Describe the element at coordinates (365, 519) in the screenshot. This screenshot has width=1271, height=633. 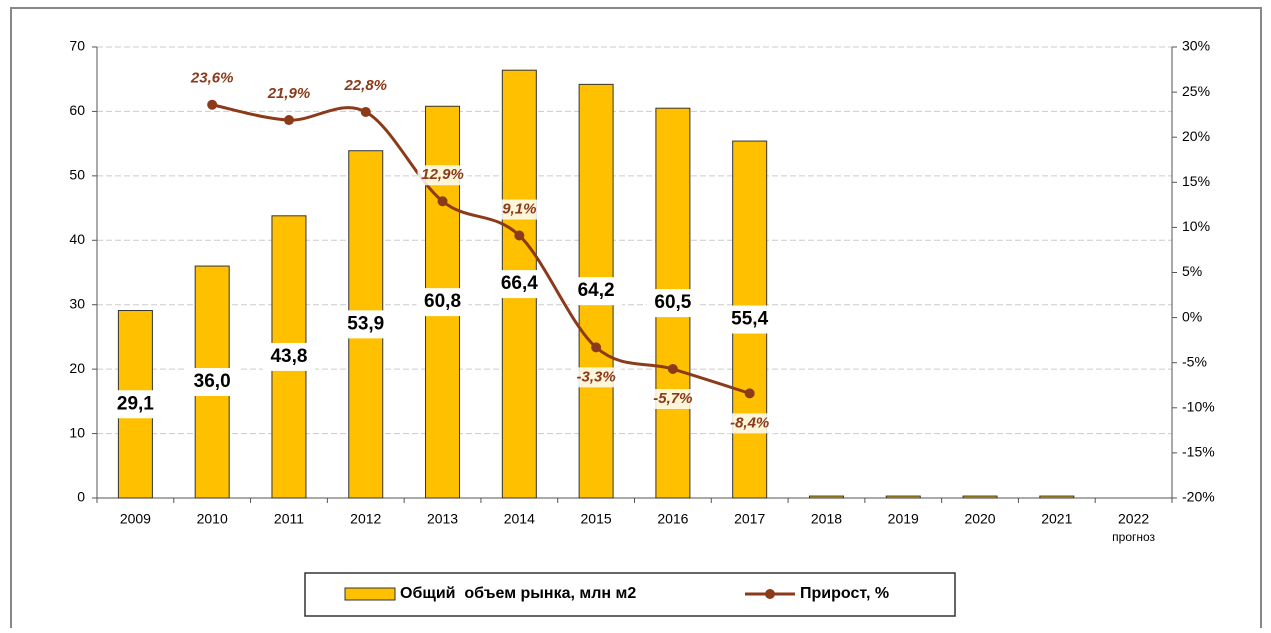
I see `x-tick-label: 2012` at that location.